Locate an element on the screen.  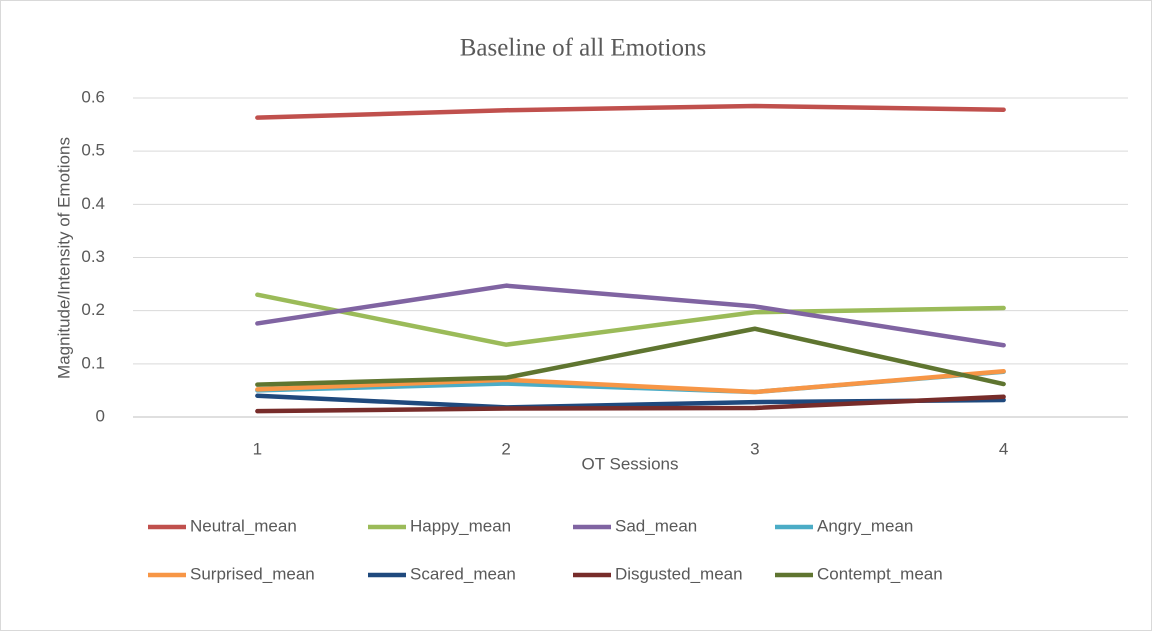
y-tick-label: 0 is located at coordinates (100, 415).